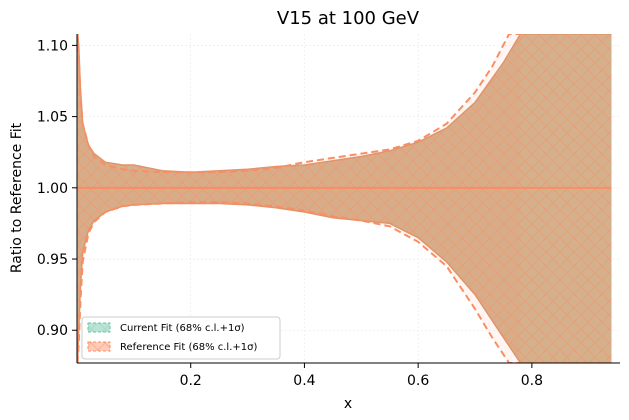 The image size is (629, 420). Describe the element at coordinates (348, 18) in the screenshot. I see `chart-title: V15 at 100 GeV` at that location.